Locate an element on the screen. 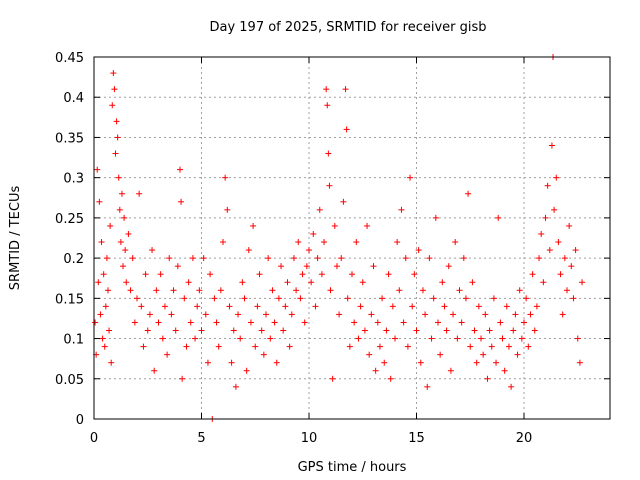 This screenshot has height=480, width=640. x-axis-label: GPS time / hours is located at coordinates (352, 467).